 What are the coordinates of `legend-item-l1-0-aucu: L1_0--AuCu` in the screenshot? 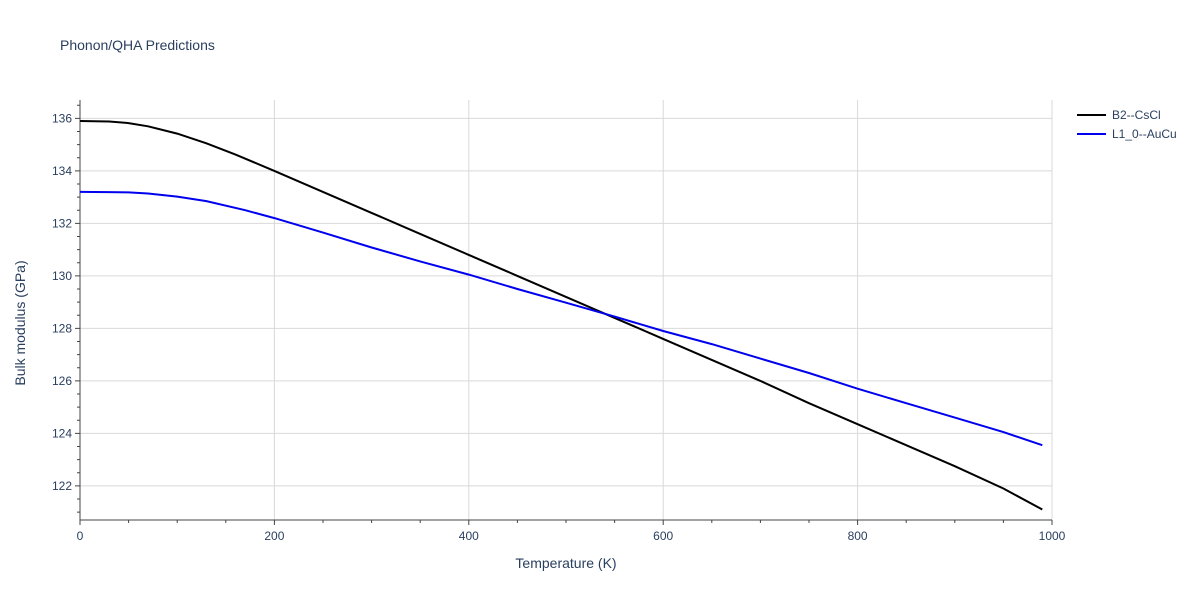 It's located at (1127, 134).